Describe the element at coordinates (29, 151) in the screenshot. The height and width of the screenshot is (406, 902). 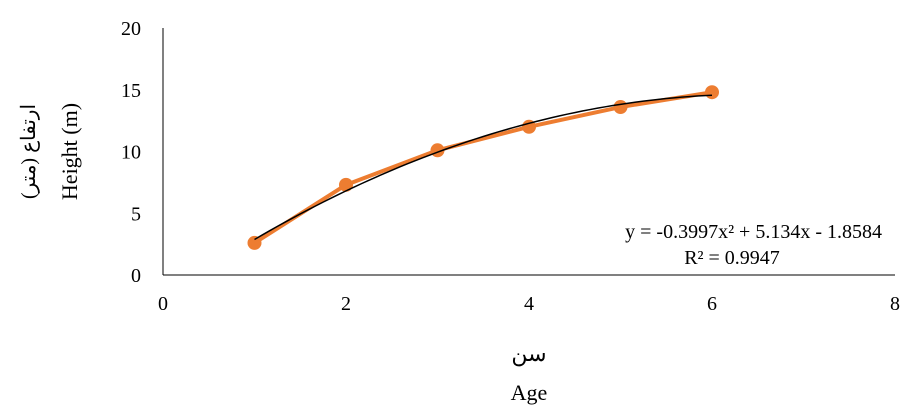
I see `y-axis-title-persian: ارتفاع (متر)` at that location.